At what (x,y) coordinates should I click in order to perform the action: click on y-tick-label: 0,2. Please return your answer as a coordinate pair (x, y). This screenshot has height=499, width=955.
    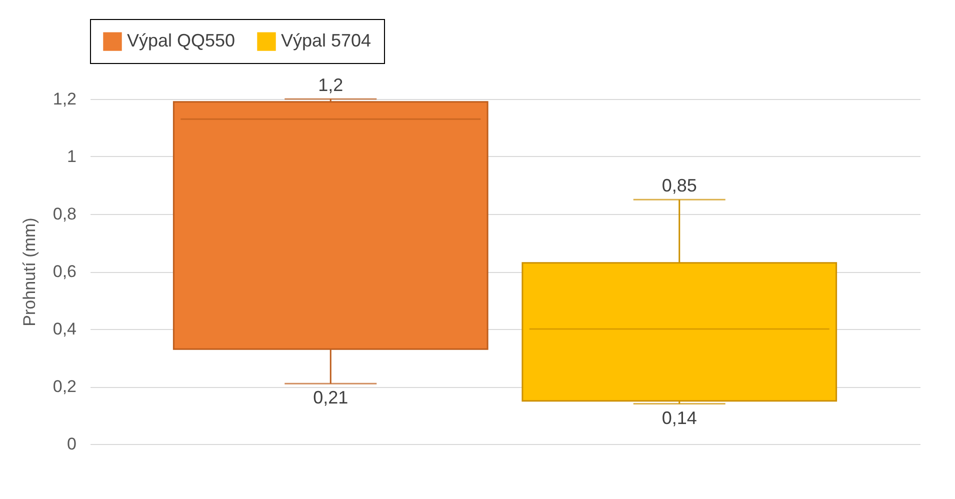
    Looking at the image, I should click on (64, 386).